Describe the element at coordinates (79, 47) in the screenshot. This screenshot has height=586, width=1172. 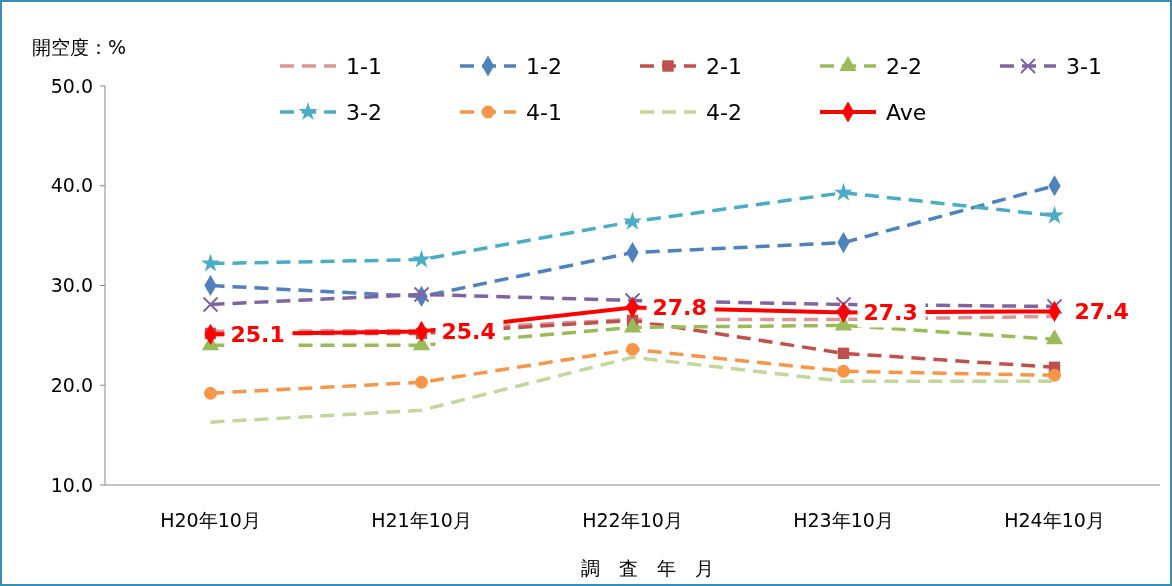
I see `y-axis-title: 開空度：%` at that location.